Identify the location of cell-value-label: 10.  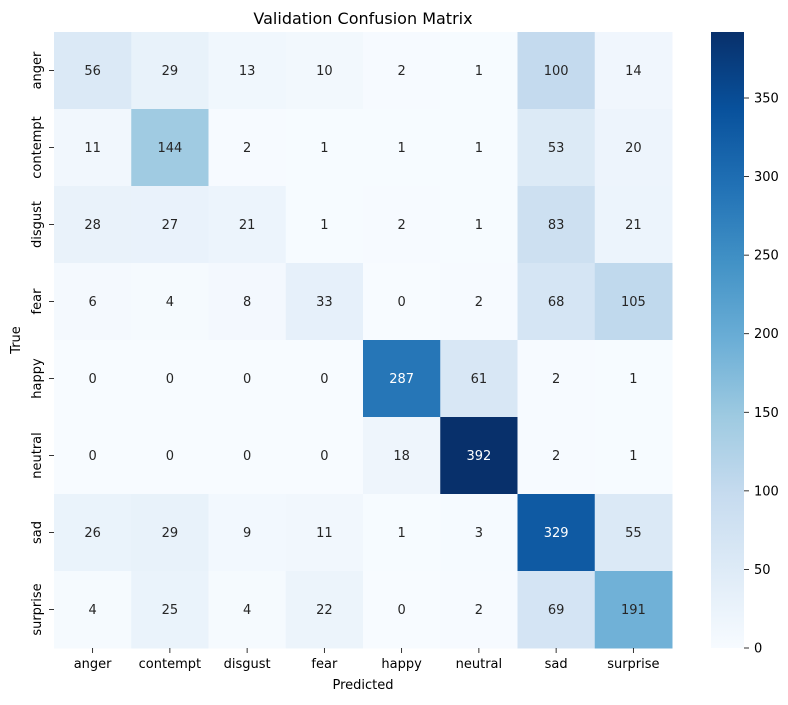
(324, 71).